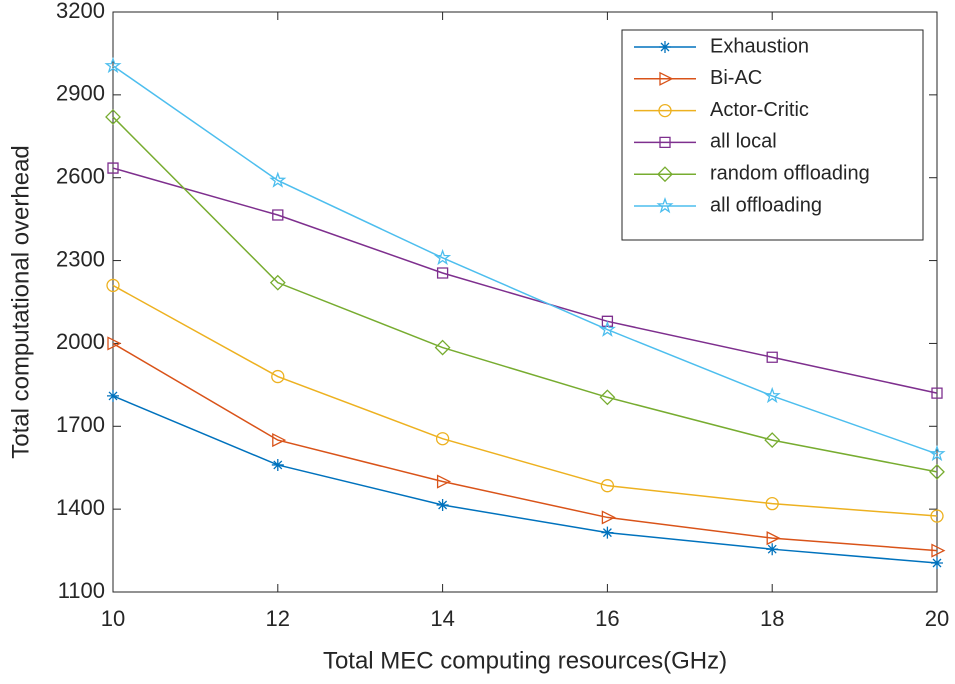 The height and width of the screenshot is (684, 955). What do you see at coordinates (80, 507) in the screenshot?
I see `y-tick-label: 1400` at bounding box center [80, 507].